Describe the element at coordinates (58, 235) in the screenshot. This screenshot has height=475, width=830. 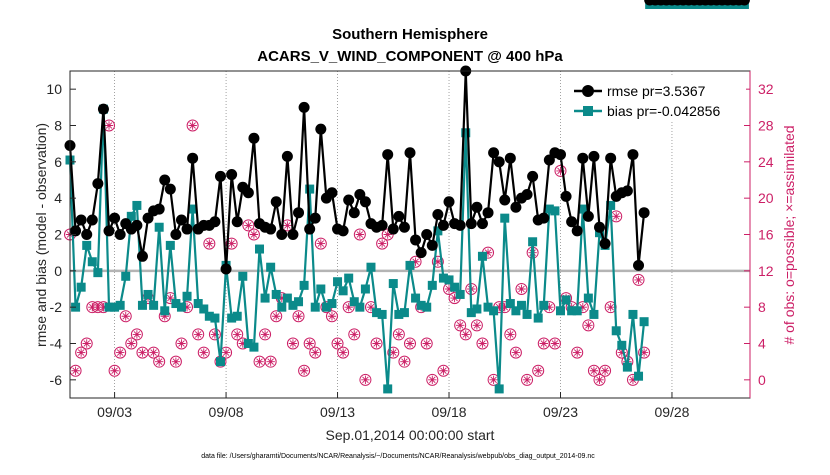
I see `y-tick-label-left: 2` at that location.